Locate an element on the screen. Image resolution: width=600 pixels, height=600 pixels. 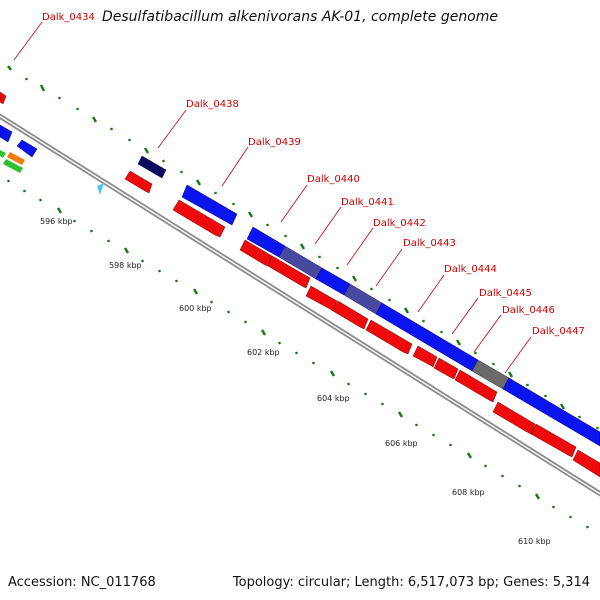
label-dalk0444: Dalk_0444 is located at coordinates (470, 269).